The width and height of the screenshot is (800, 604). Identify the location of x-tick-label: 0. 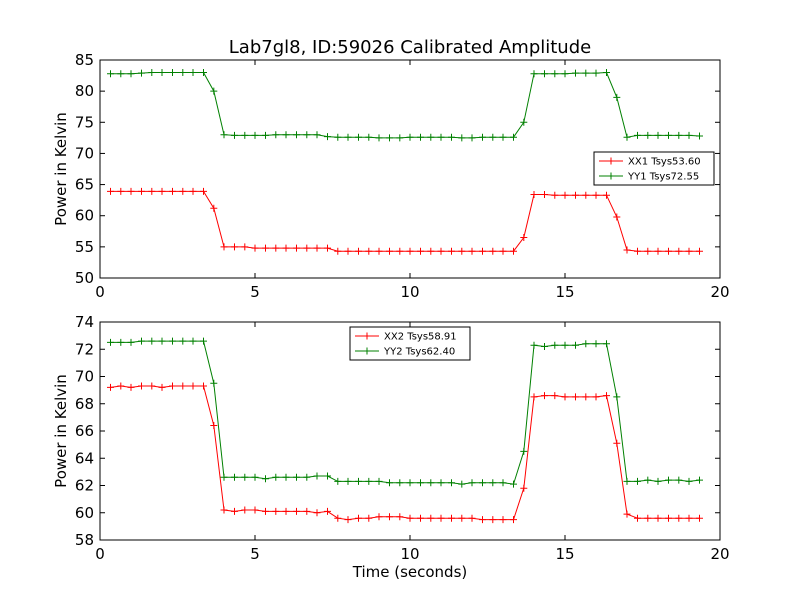
(100, 554).